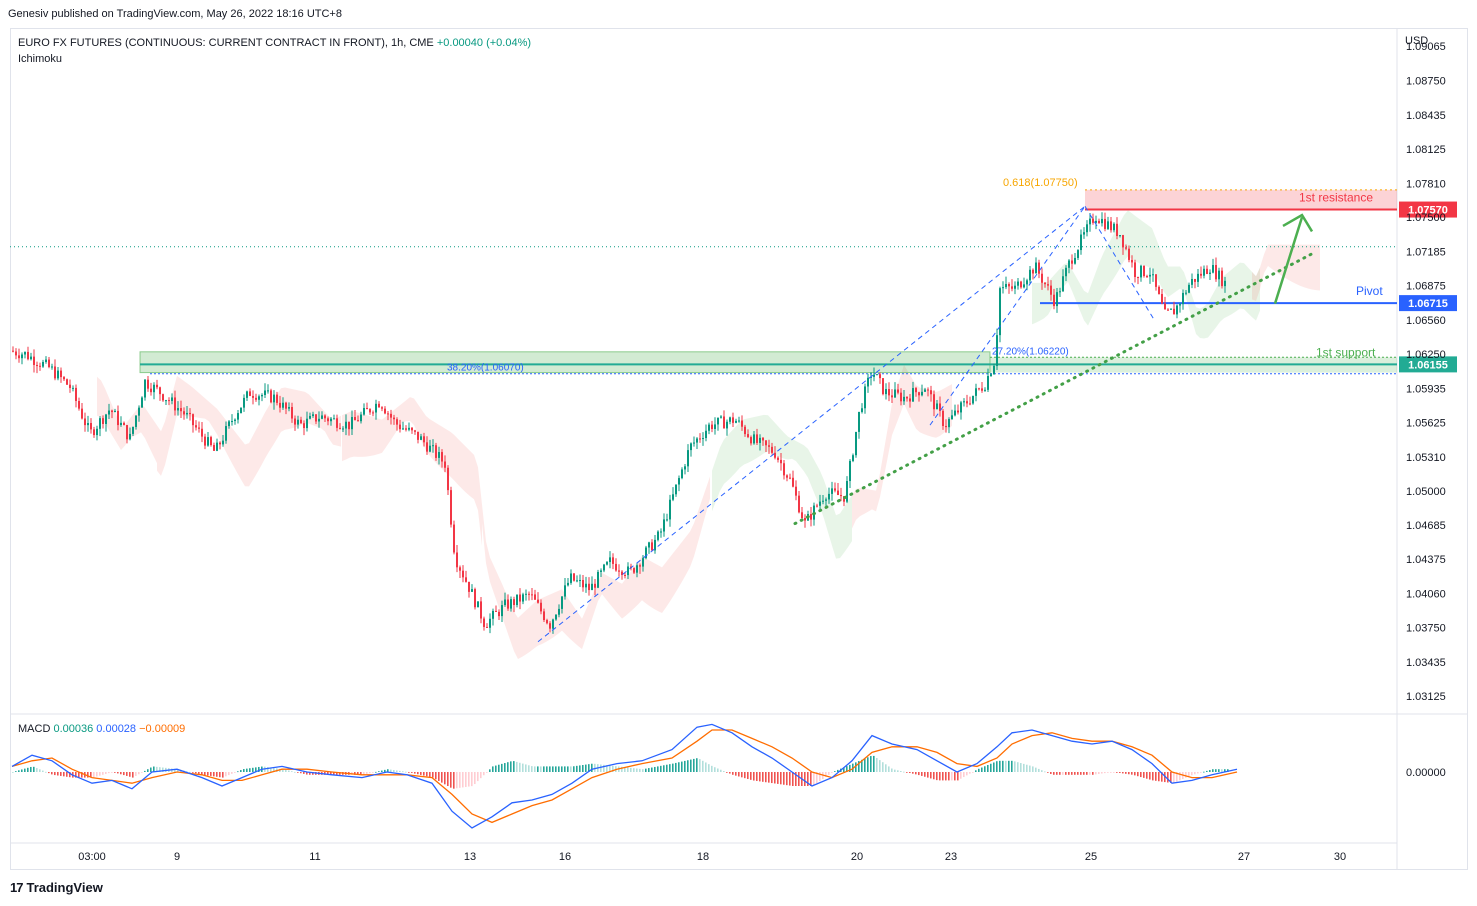 The image size is (1477, 906). What do you see at coordinates (1426, 629) in the screenshot?
I see `y-tick-label: 1.03750` at bounding box center [1426, 629].